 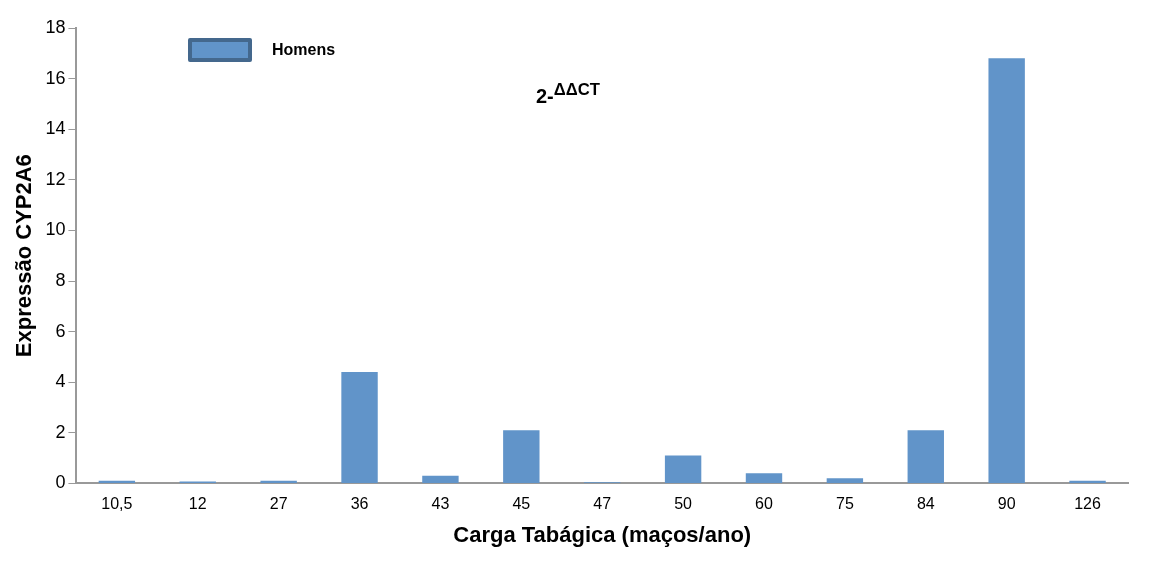 What do you see at coordinates (55, 229) in the screenshot?
I see `y-tick-label: 10` at bounding box center [55, 229].